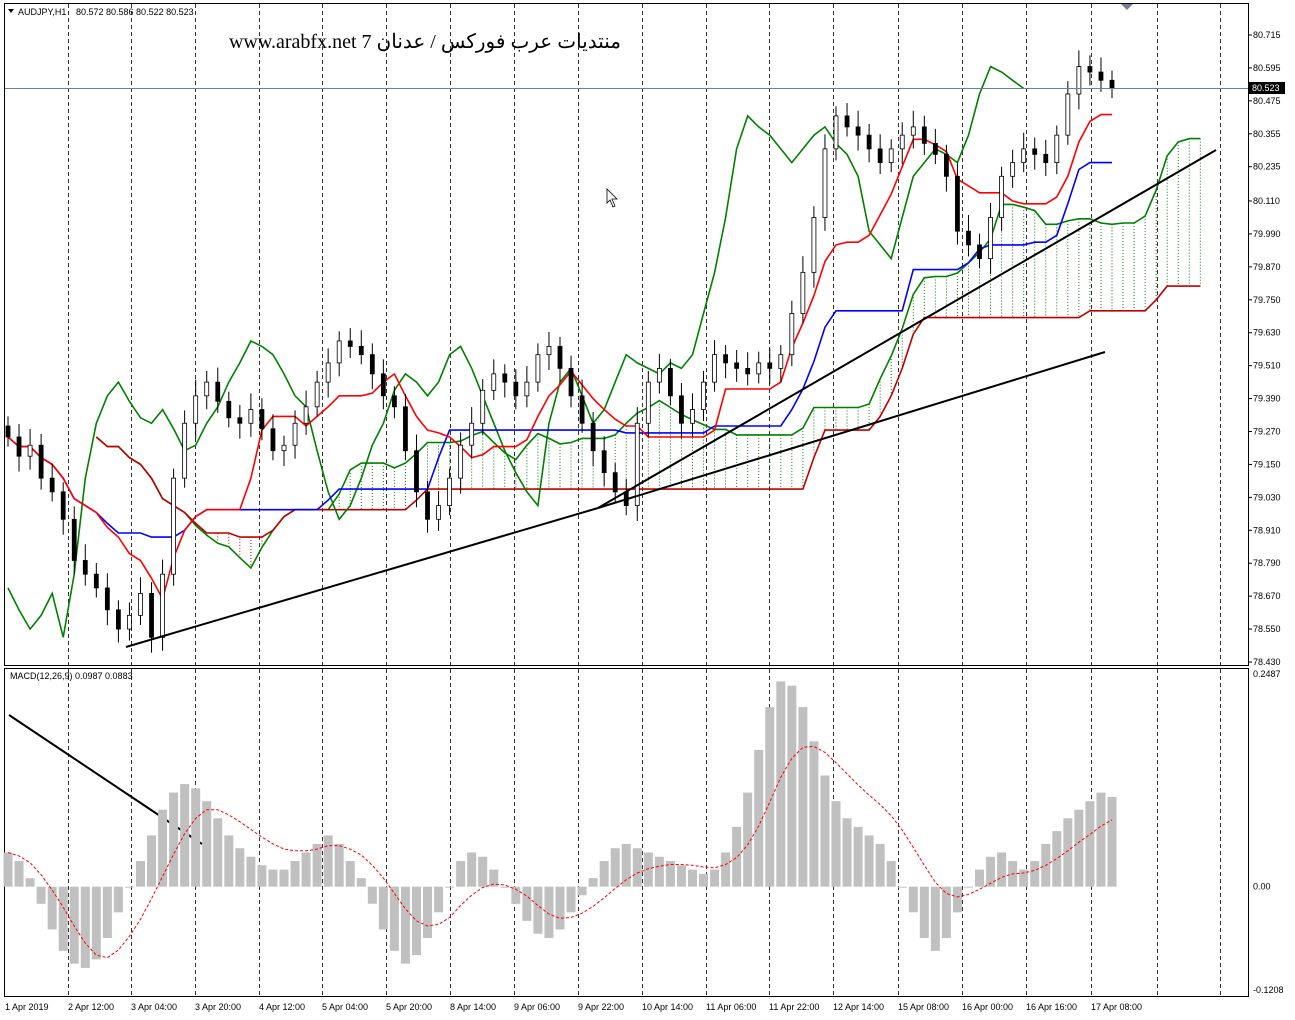 The width and height of the screenshot is (1295, 1020). Describe the element at coordinates (1262, 887) in the screenshot. I see `macd-tick-label: 0.00` at that location.